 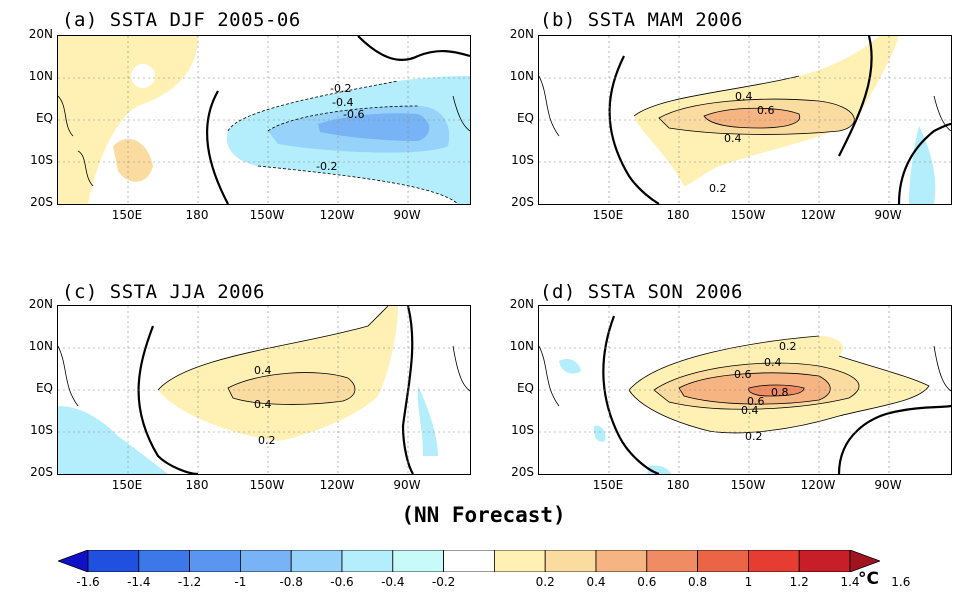 I want to click on panel-d-map: 0.2 0.4 0.6 0.8 0.6 0.4 0.2, so click(x=745, y=390).